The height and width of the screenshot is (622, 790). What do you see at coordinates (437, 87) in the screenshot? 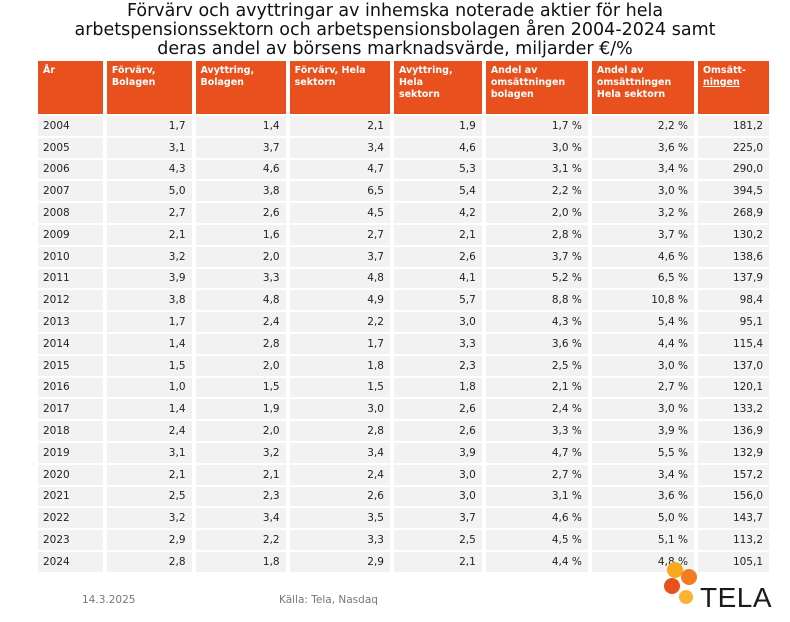
I see `column-header-4: Avyttring, Hela sektorn` at bounding box center [437, 87].